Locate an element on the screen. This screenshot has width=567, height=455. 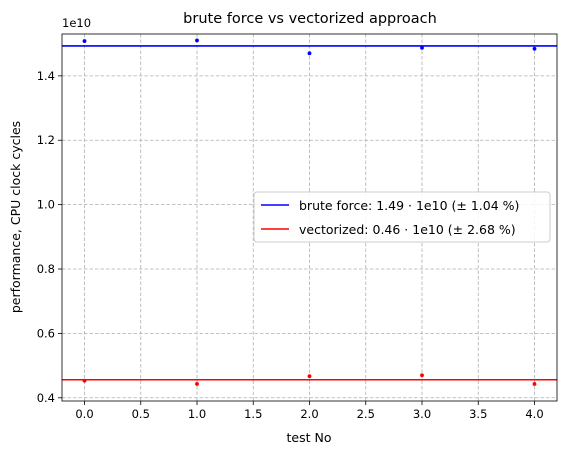
x-tick-label: 3.5 is located at coordinates (478, 414).